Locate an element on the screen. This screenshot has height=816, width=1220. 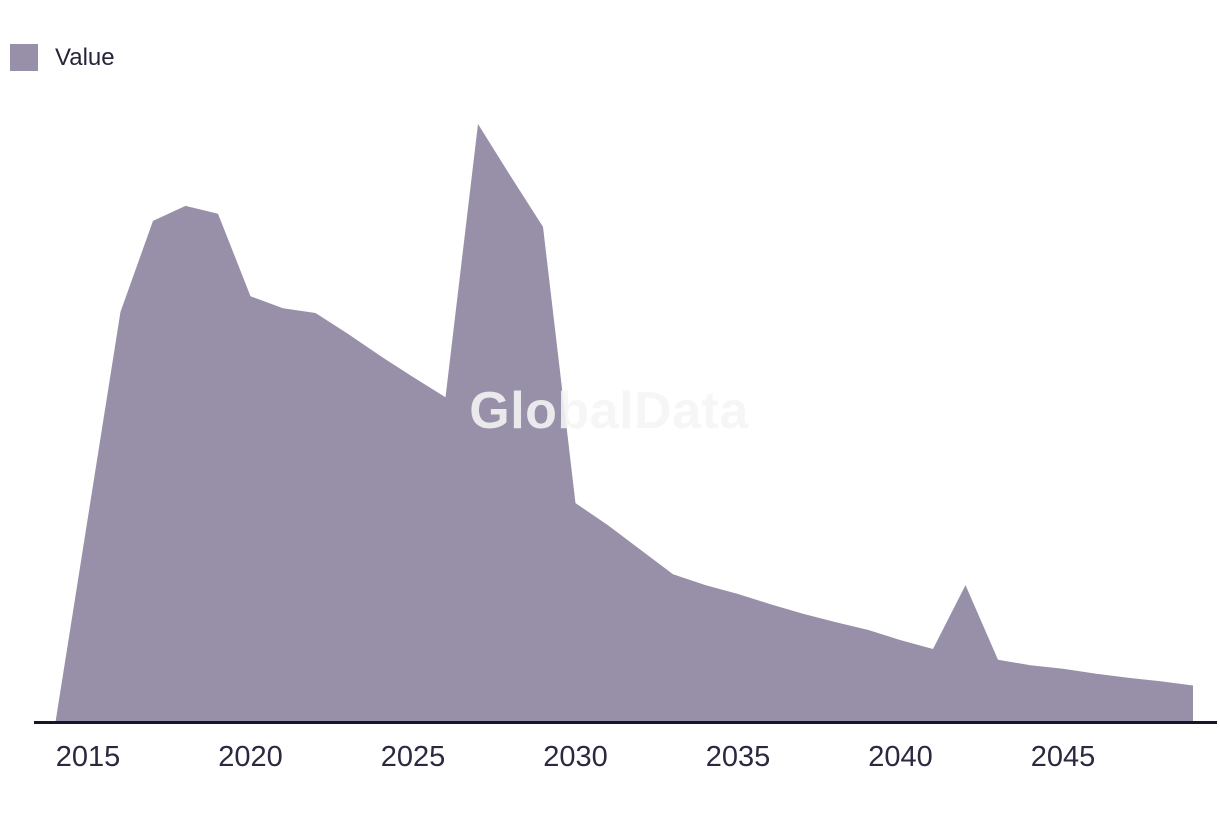
x-axis-tick-label: 2045 is located at coordinates (1063, 757).